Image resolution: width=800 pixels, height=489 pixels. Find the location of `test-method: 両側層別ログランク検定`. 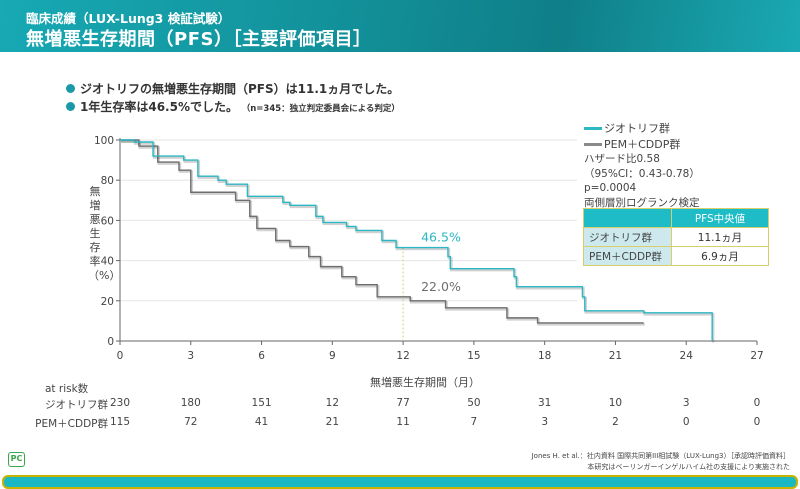

test-method: 両側層別ログランク検定 is located at coordinates (642, 202).